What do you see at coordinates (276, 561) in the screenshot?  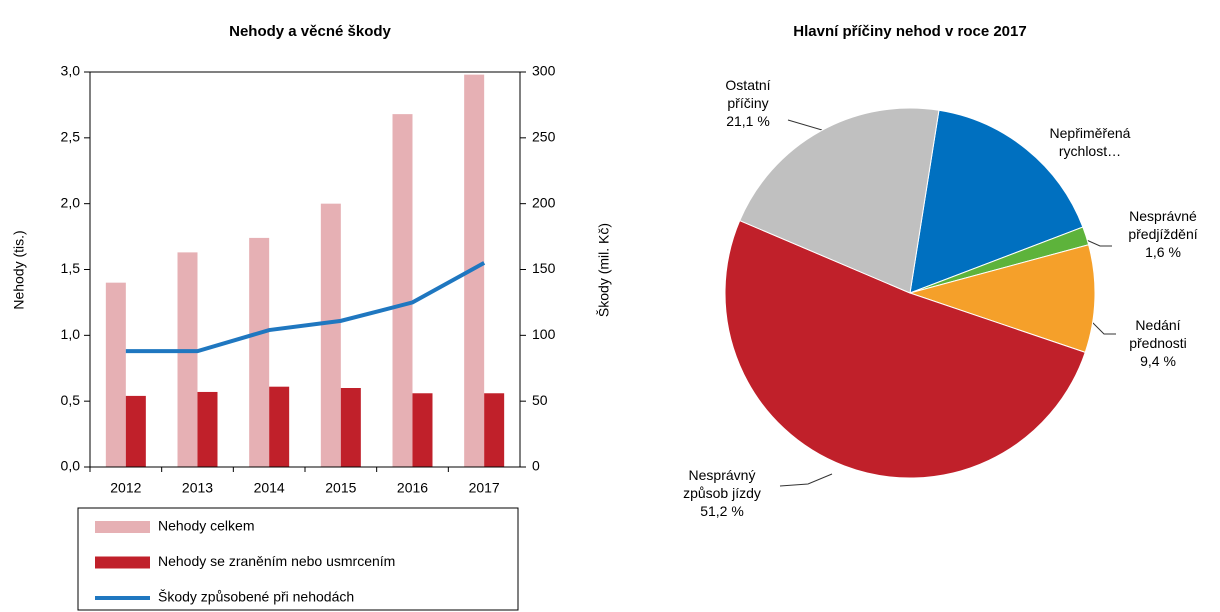 I see `legend-label: Nehody se zraněním nebo usmrcením` at bounding box center [276, 561].